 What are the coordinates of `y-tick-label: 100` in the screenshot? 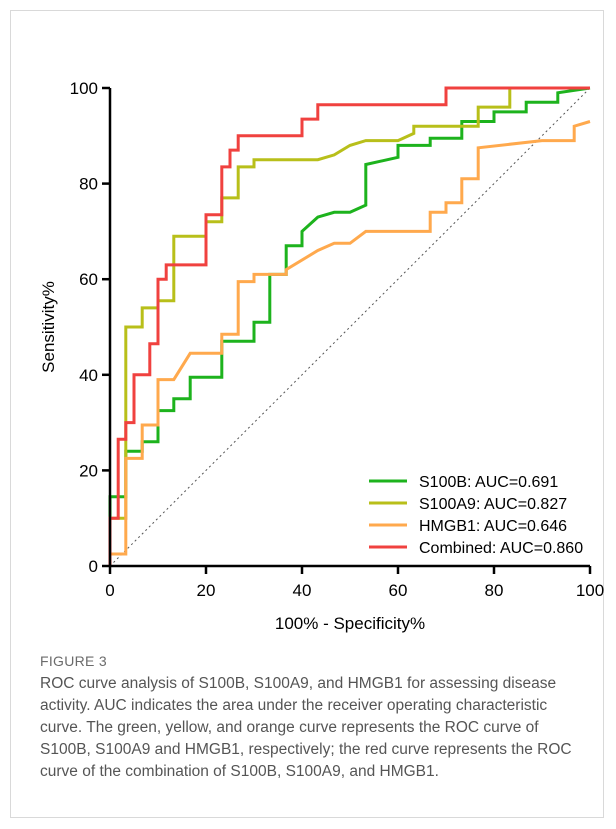 It's located at (84, 88).